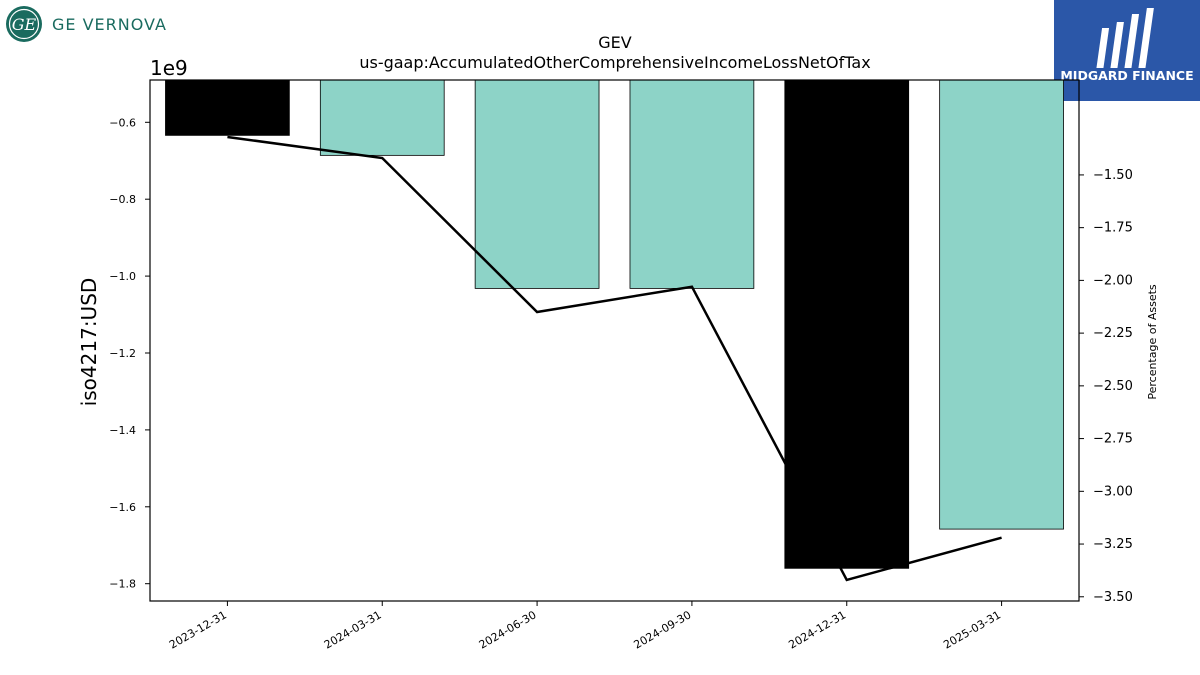 The width and height of the screenshot is (1200, 675). Describe the element at coordinates (1113, 386) in the screenshot. I see `right-tick-label: −2.50` at that location.